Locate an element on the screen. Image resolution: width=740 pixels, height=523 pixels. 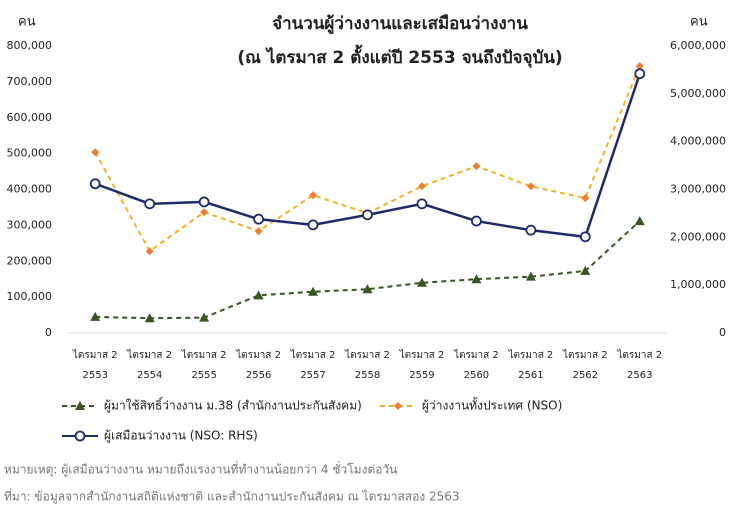
x-tick-label: 2561 is located at coordinates (530, 375).